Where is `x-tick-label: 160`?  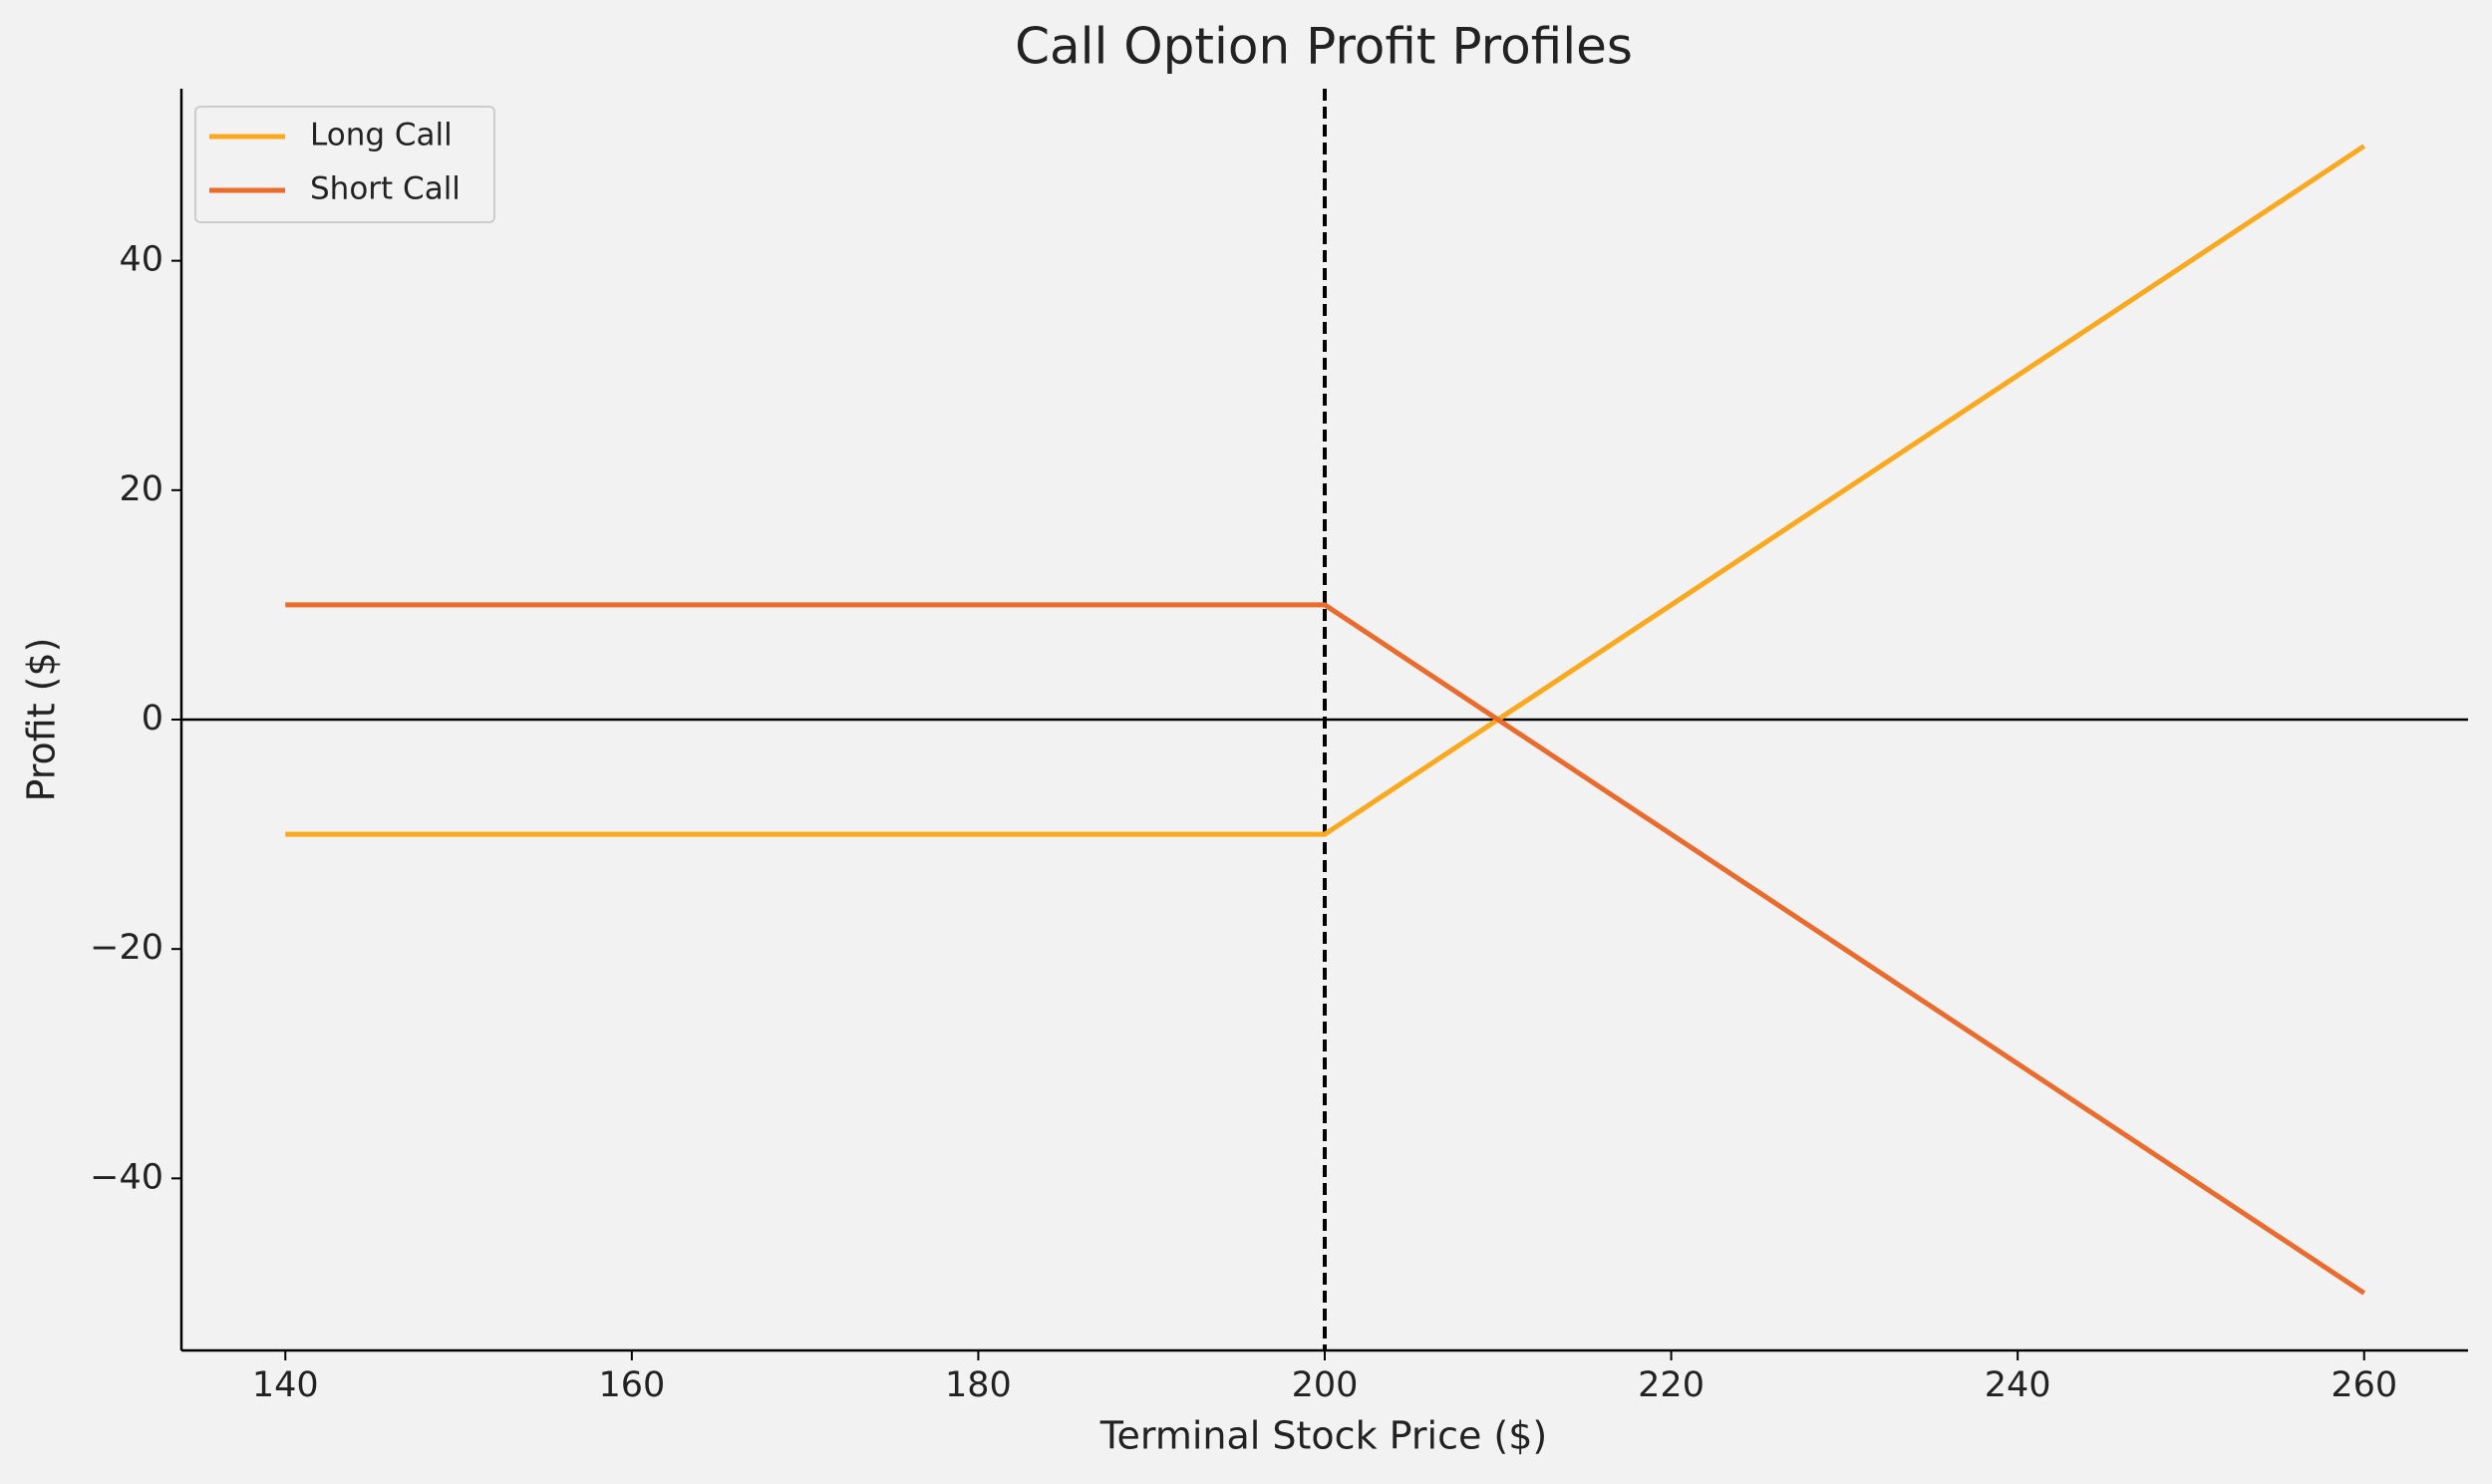 x-tick-label: 160 is located at coordinates (631, 1385).